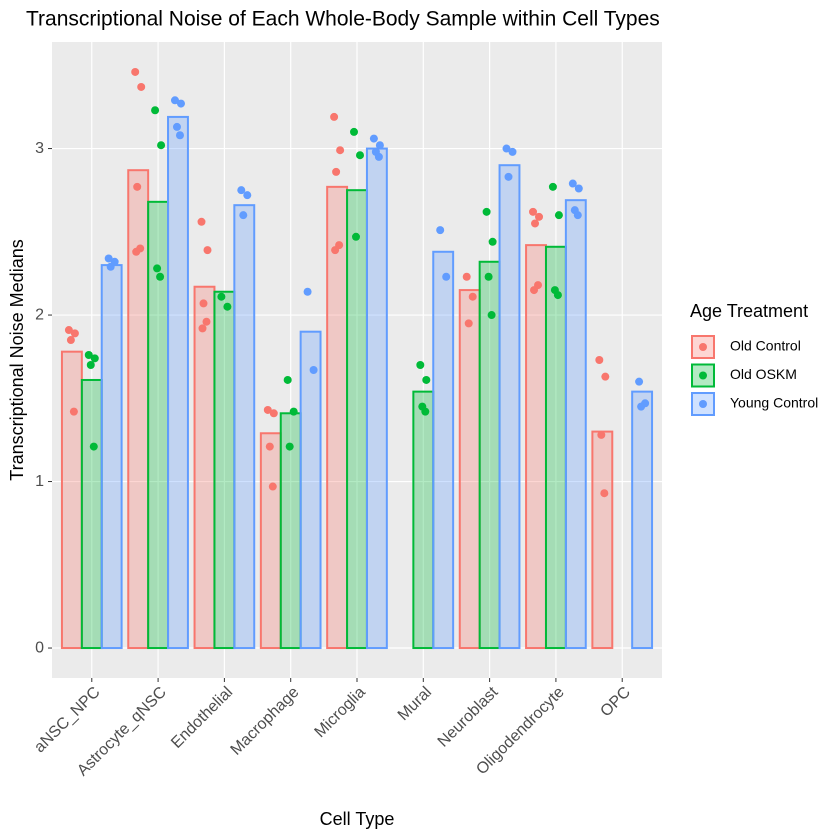  What do you see at coordinates (749, 311) in the screenshot?
I see `legend-title: Age Treatment` at bounding box center [749, 311].